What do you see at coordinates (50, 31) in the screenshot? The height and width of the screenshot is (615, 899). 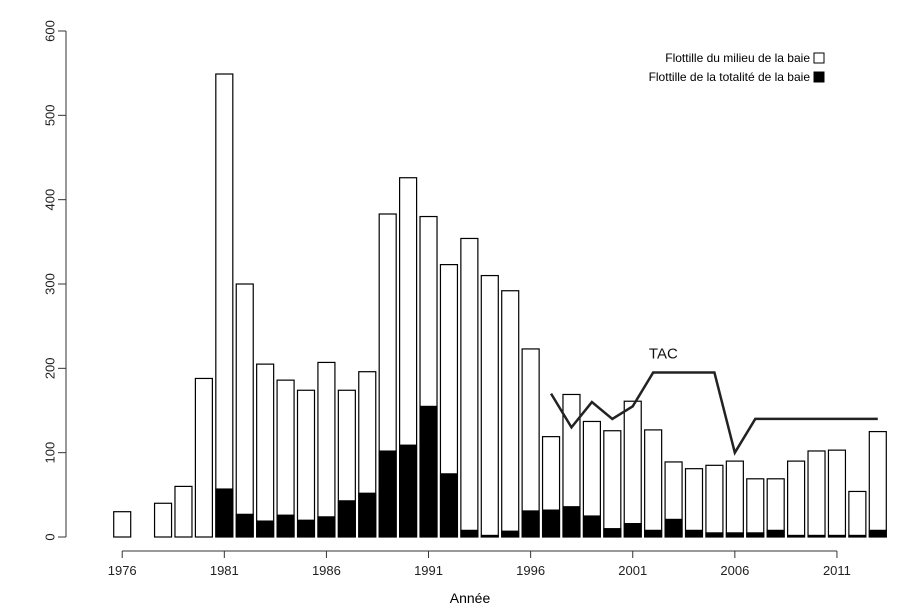 I see `y-tick-label: 600` at bounding box center [50, 31].